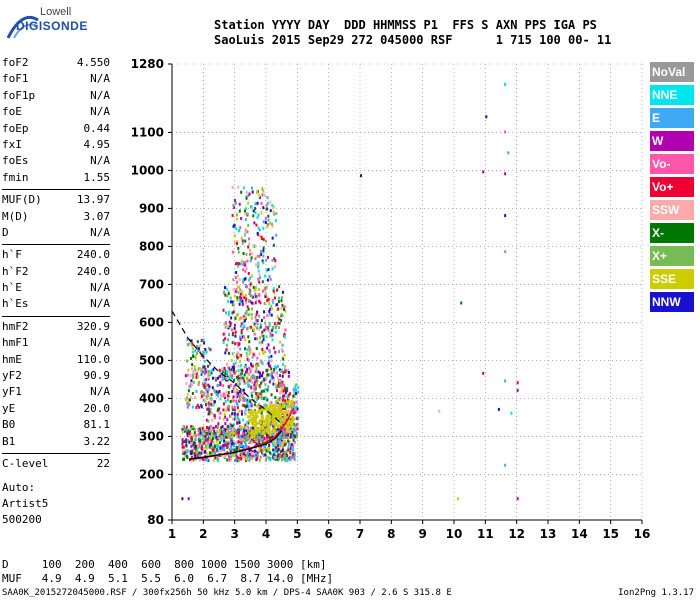  What do you see at coordinates (19, 487) in the screenshot?
I see `auto-label: Auto:` at bounding box center [19, 487].